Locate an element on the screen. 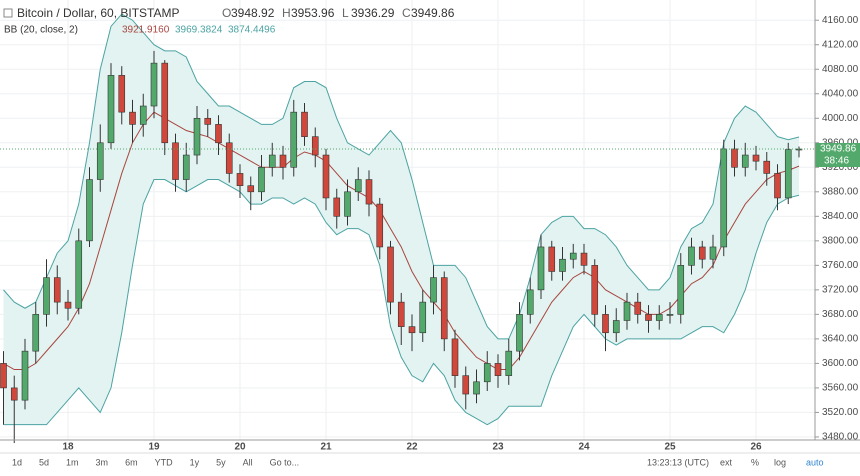 The height and width of the screenshot is (476, 860). chart-title: Bitcoin / Dollar, 60, BITSTAMP is located at coordinates (98, 13).